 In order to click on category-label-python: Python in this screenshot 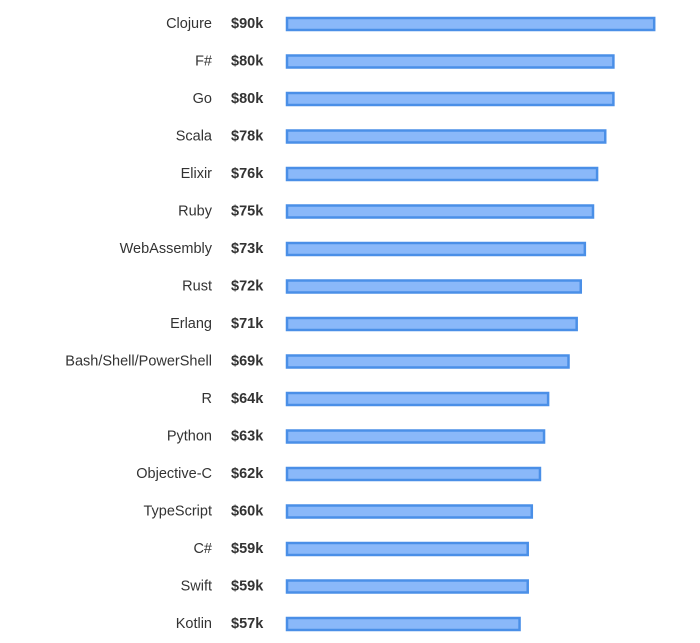, I will do `click(189, 437)`.